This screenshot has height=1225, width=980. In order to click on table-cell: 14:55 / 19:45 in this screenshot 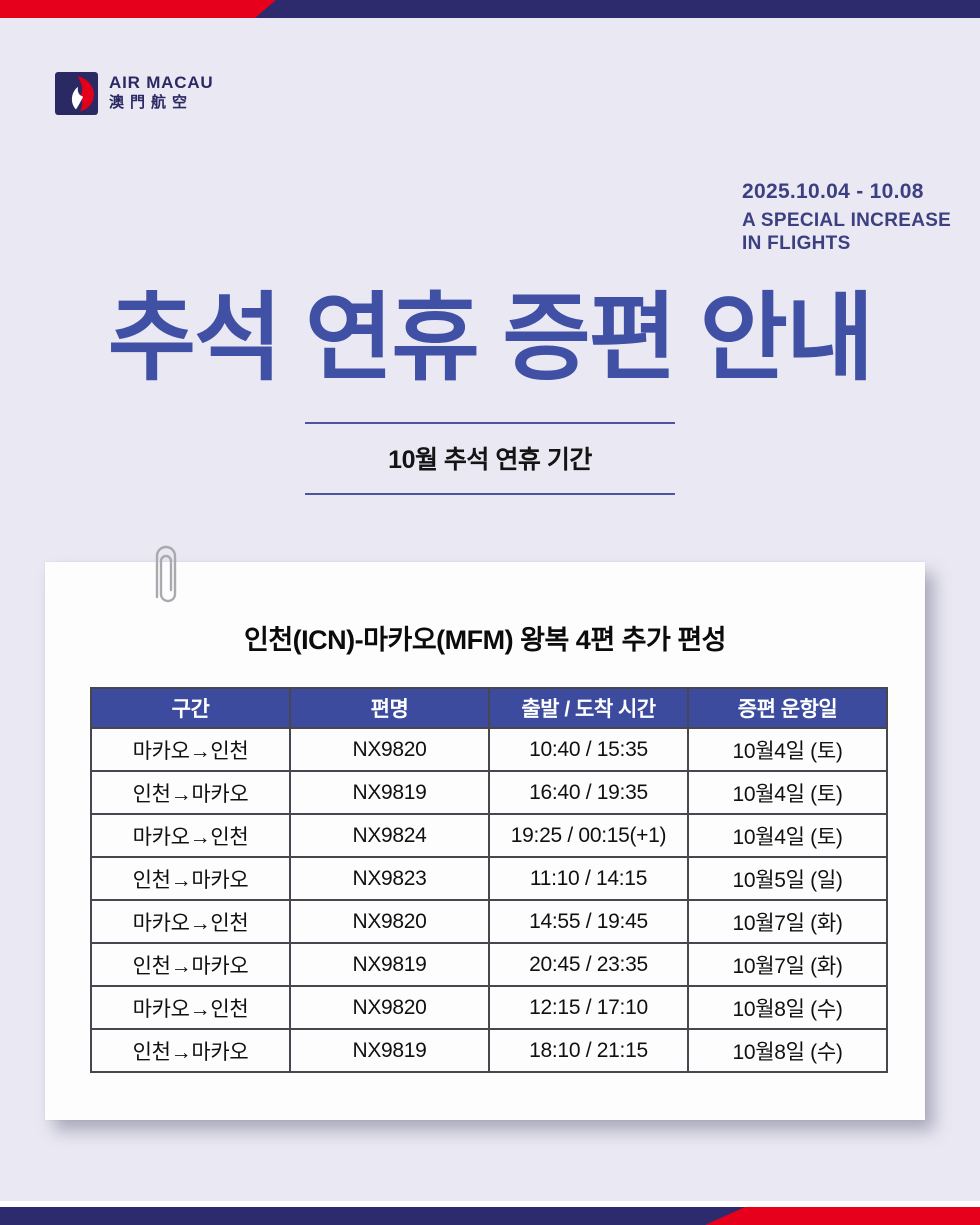, I will do `click(588, 921)`.